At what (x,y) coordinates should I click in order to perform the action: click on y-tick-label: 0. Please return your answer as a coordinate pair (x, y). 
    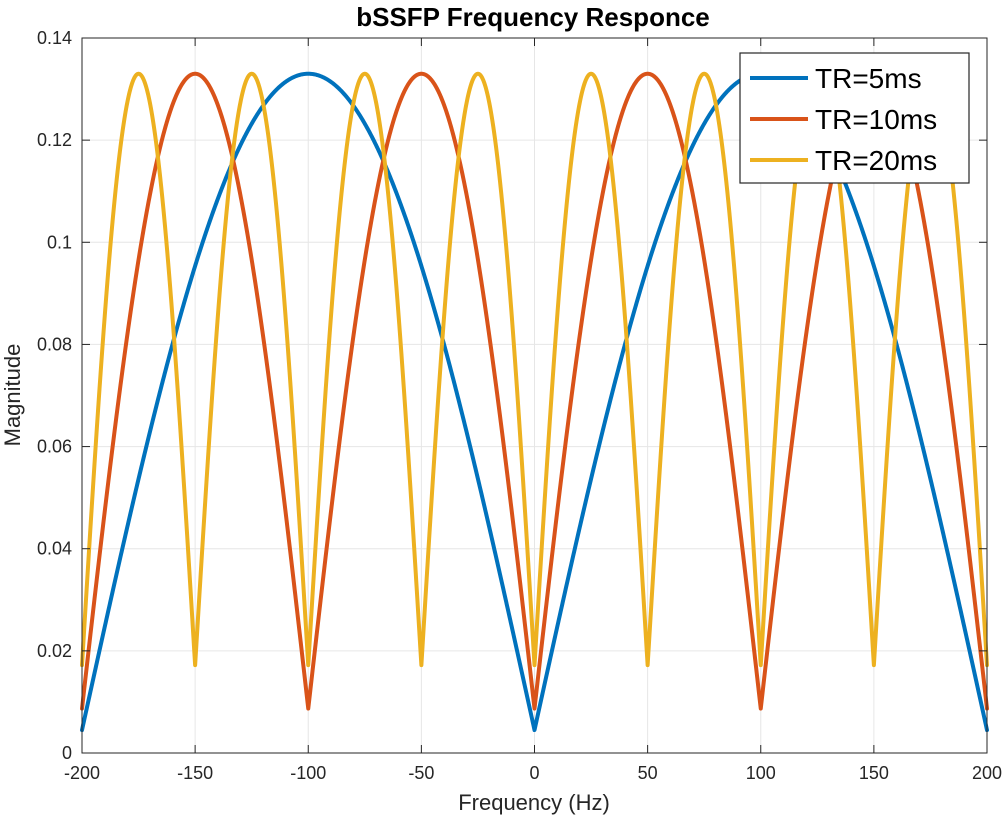
    Looking at the image, I should click on (67, 753).